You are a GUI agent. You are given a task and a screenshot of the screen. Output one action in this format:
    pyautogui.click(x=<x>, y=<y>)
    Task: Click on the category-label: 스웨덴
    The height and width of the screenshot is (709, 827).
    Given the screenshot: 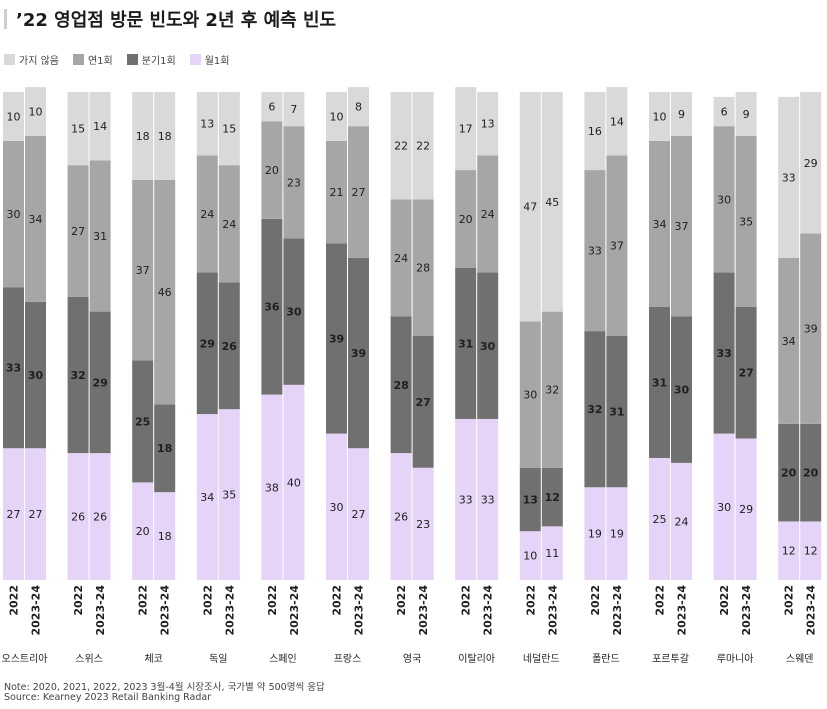 What is the action you would take?
    pyautogui.click(x=800, y=659)
    